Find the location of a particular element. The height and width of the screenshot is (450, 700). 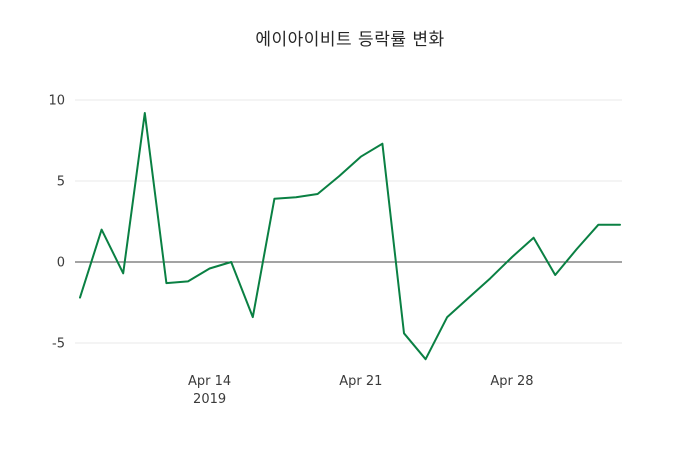

chart-title: 에이아이비트 등락률 변화 is located at coordinates (350, 40).